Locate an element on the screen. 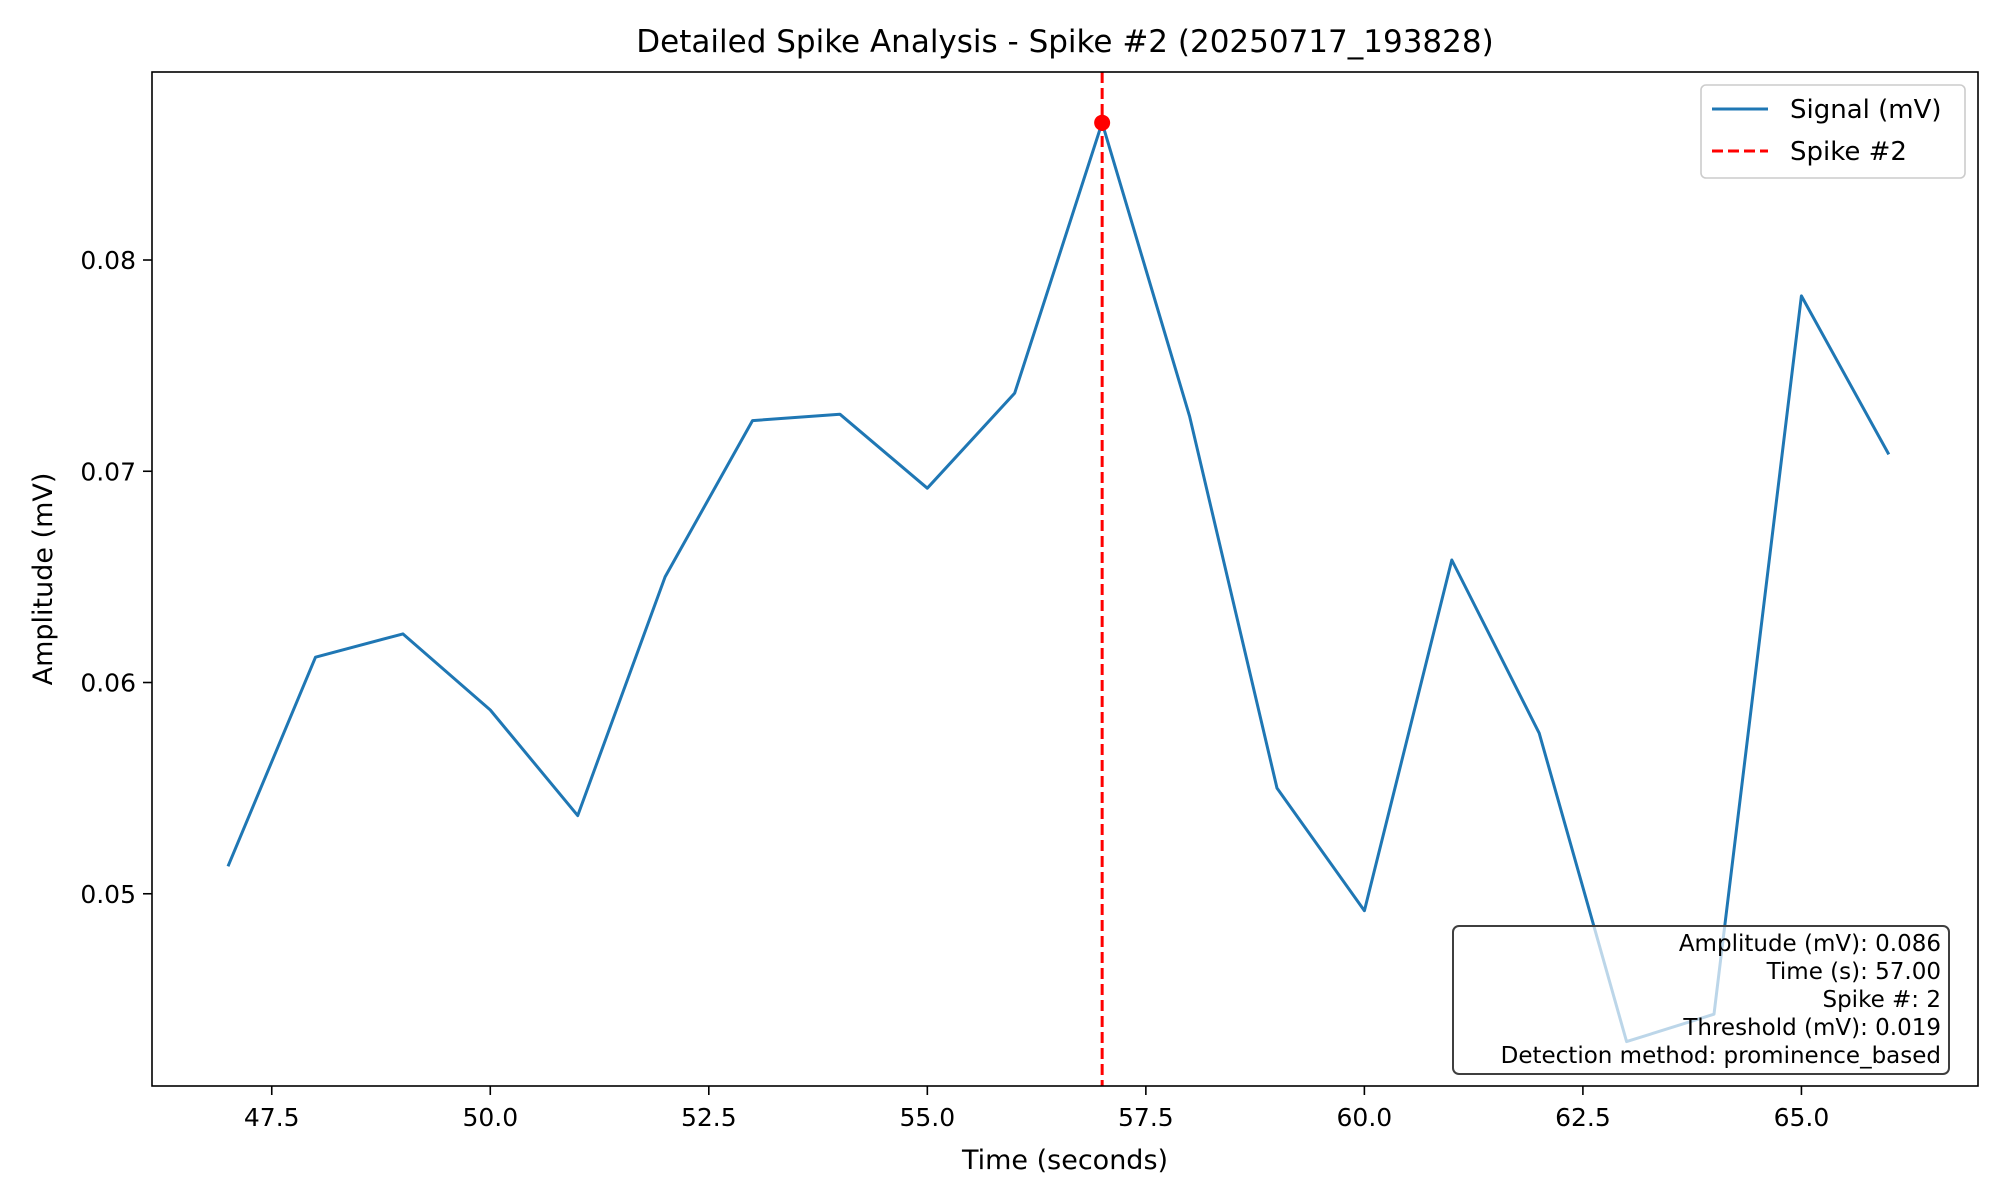 The image size is (2000, 1200). legend-signal-label: Signal (mV) is located at coordinates (1866, 110).